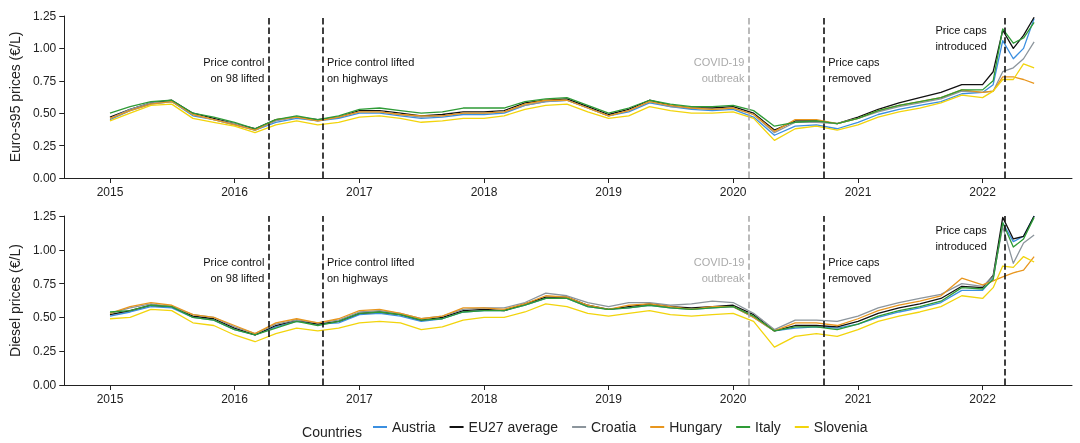 The image size is (1080, 443). I want to click on legend-label: Hungary, so click(696, 427).